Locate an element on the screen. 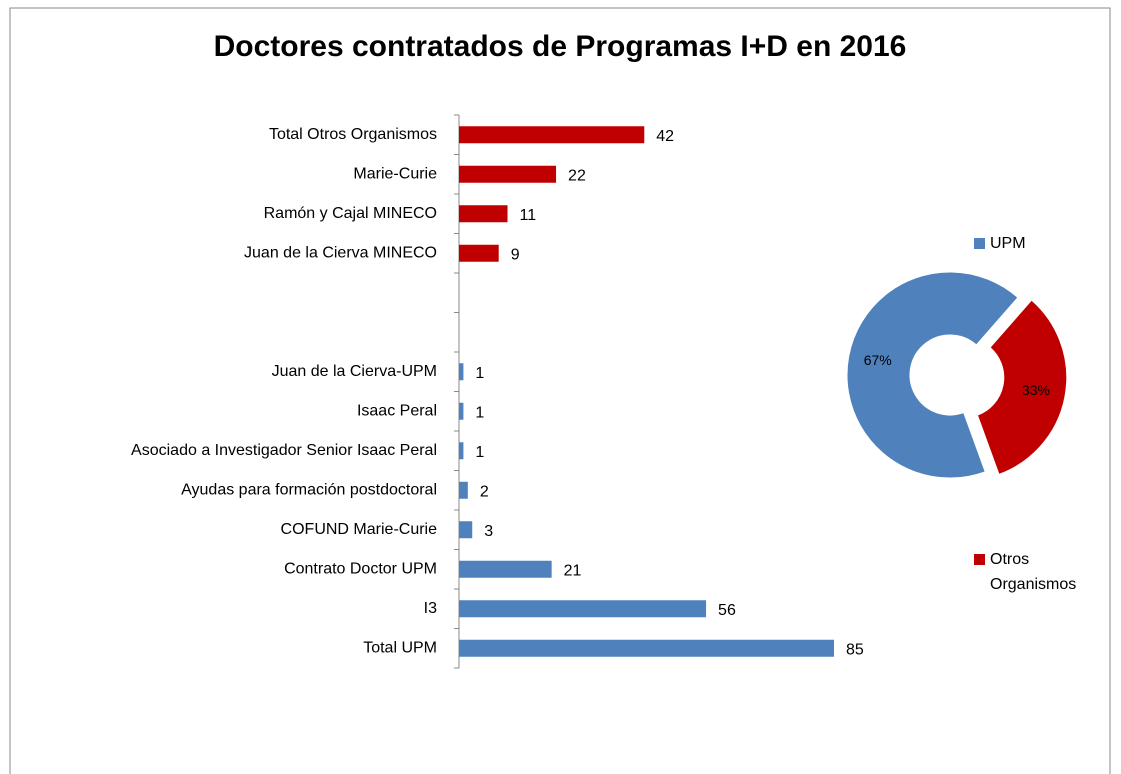 This screenshot has width=1121, height=774. data-label: 21 is located at coordinates (573, 570).